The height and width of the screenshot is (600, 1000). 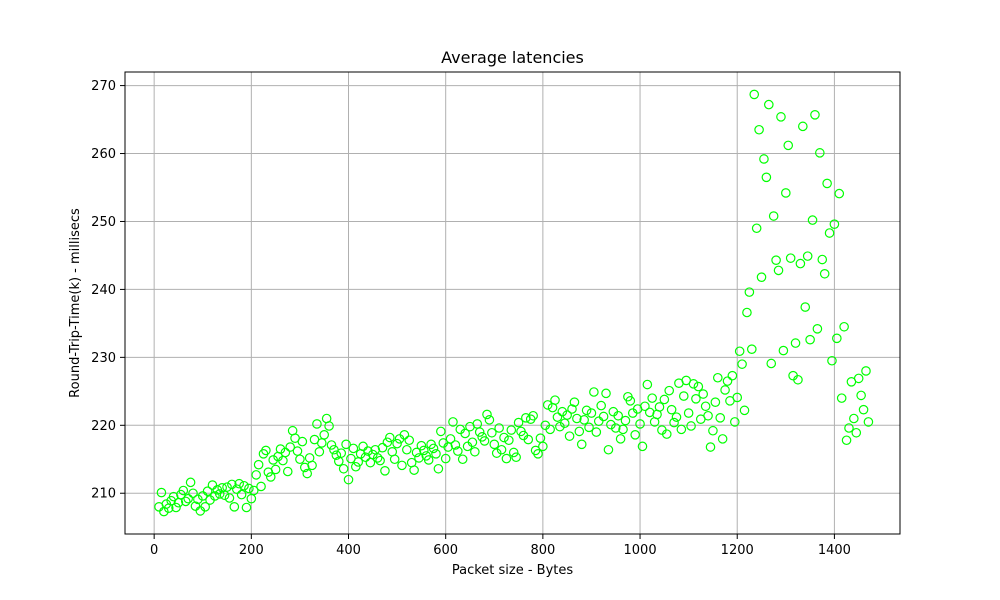 What do you see at coordinates (154, 550) in the screenshot?
I see `x-tick-label: 0` at bounding box center [154, 550].